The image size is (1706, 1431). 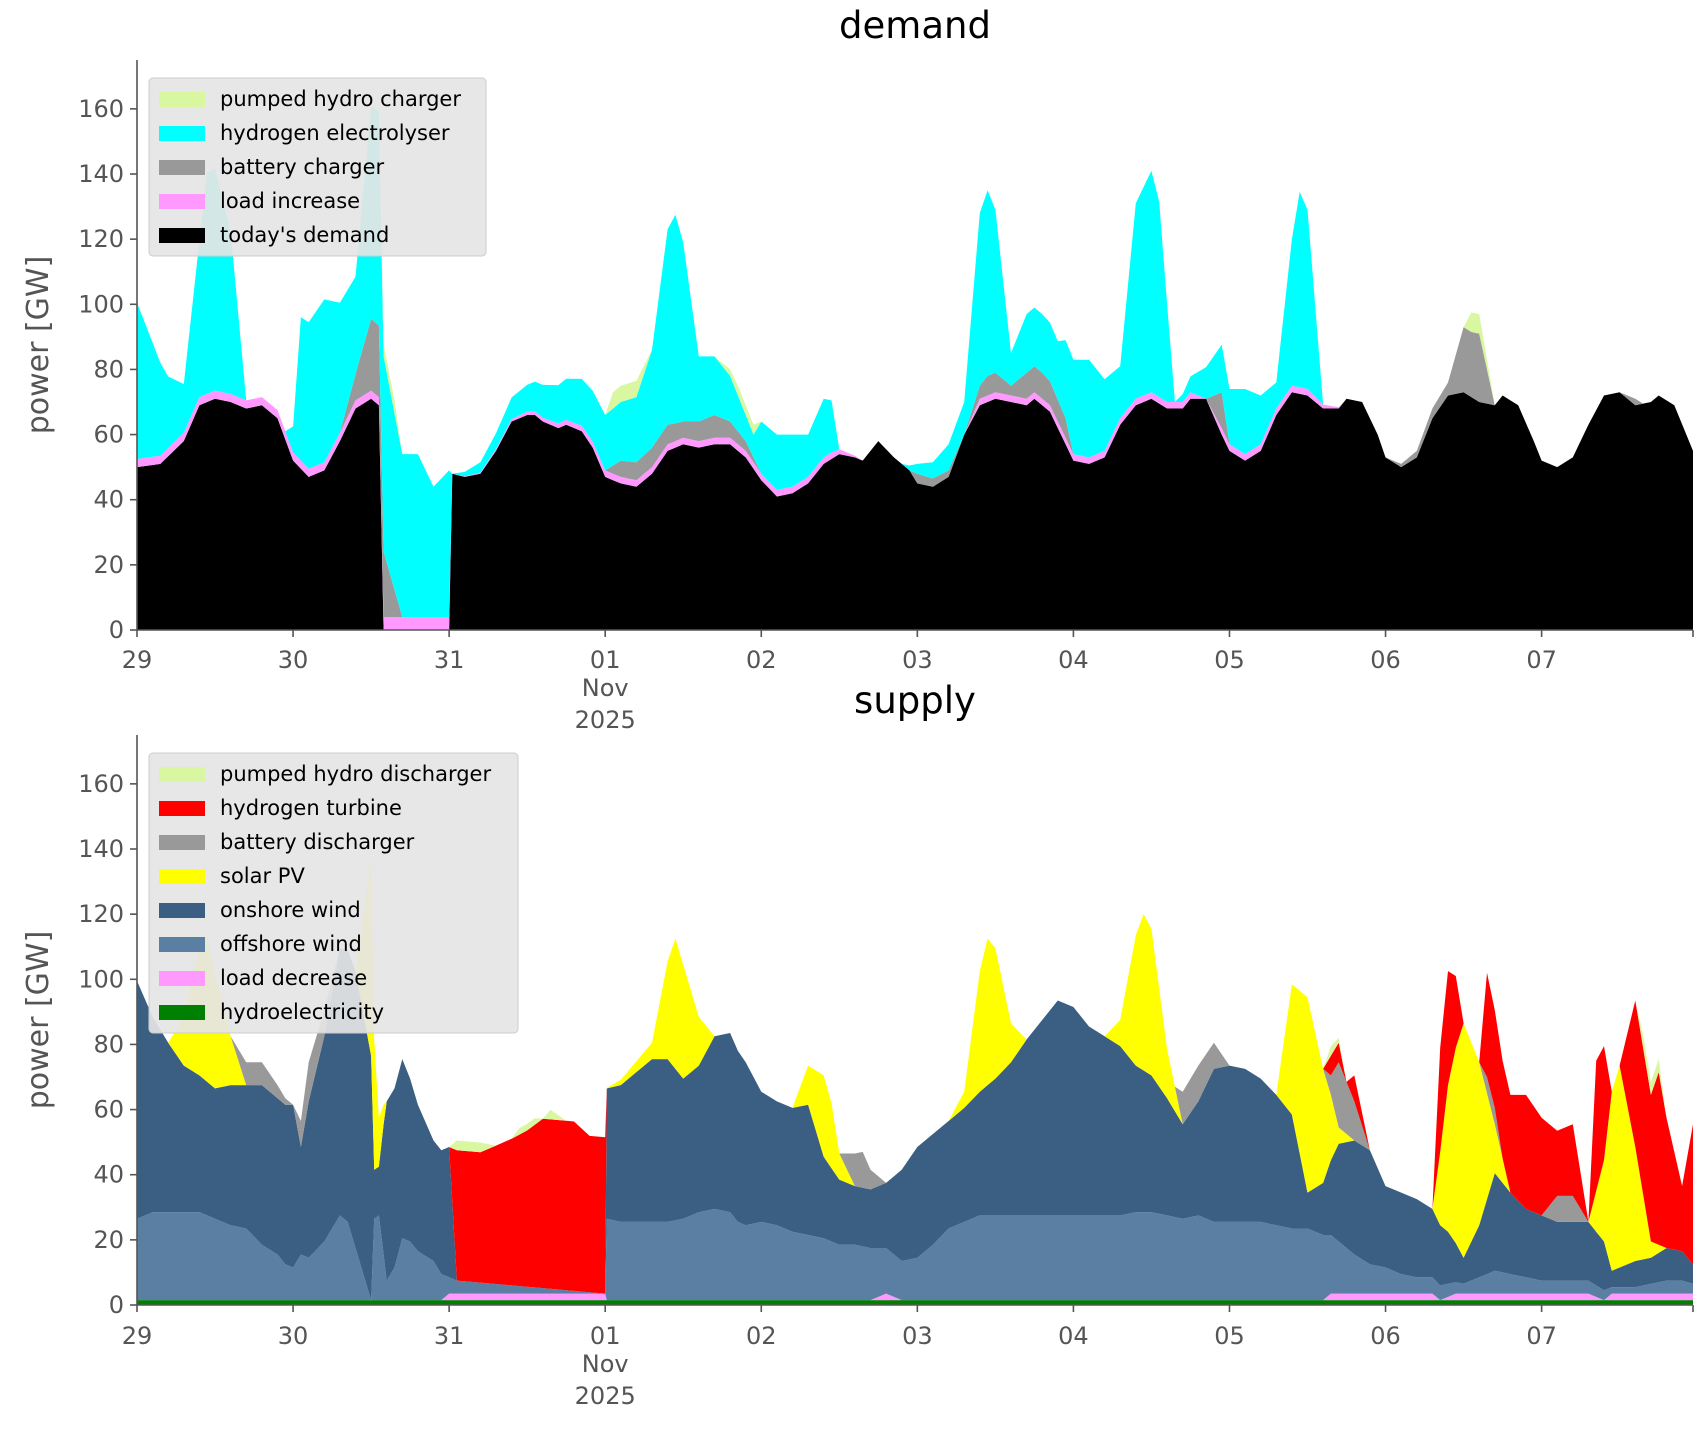 I want to click on legend-item: battery charger, so click(x=272, y=167).